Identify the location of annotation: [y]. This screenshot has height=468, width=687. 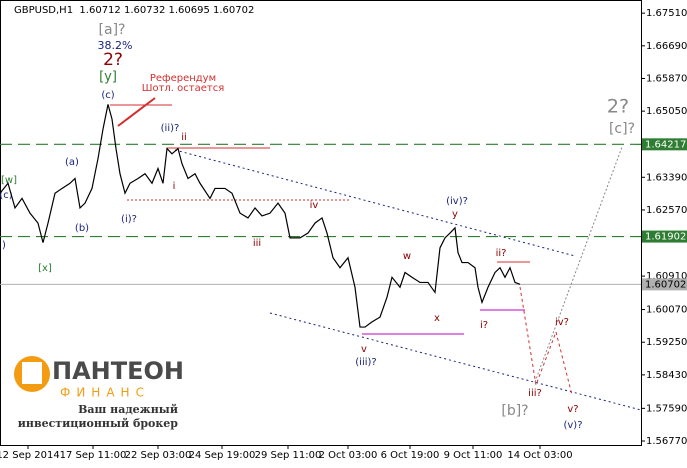
(108, 77).